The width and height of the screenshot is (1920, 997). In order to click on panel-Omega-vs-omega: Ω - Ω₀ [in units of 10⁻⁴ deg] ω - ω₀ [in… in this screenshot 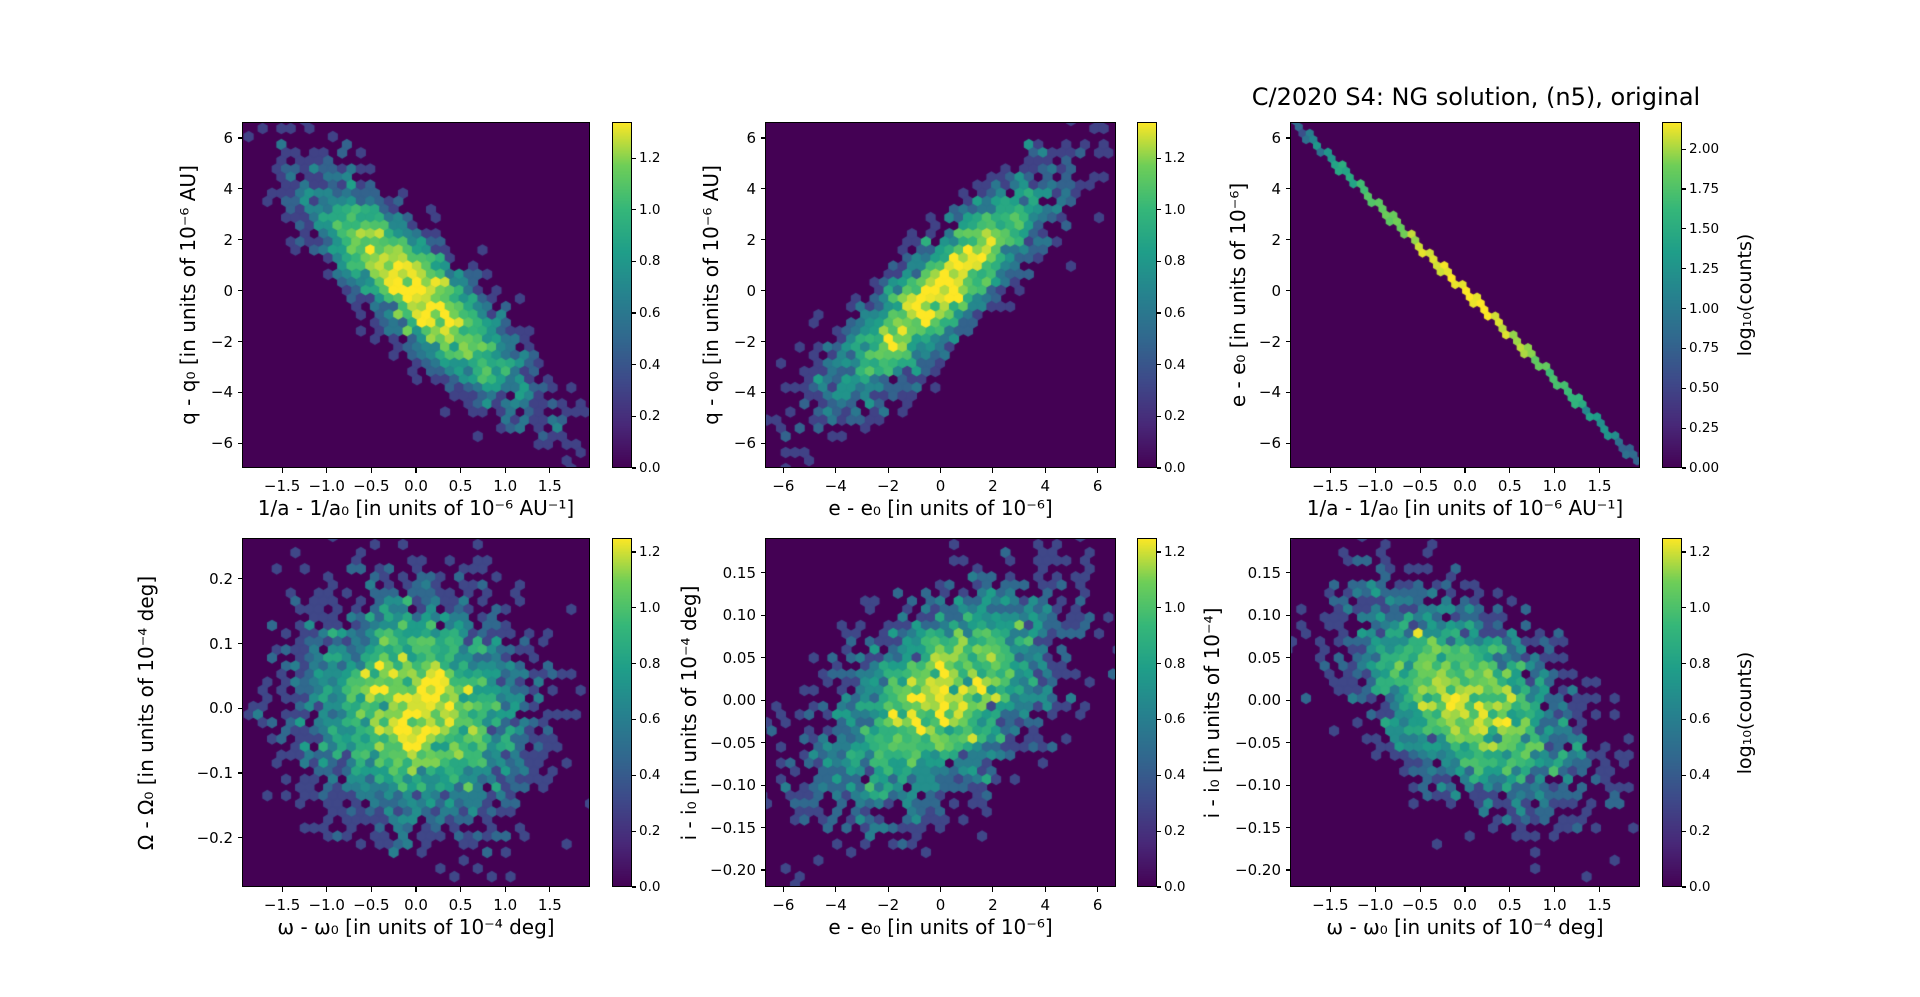, I will do `click(397, 738)`.